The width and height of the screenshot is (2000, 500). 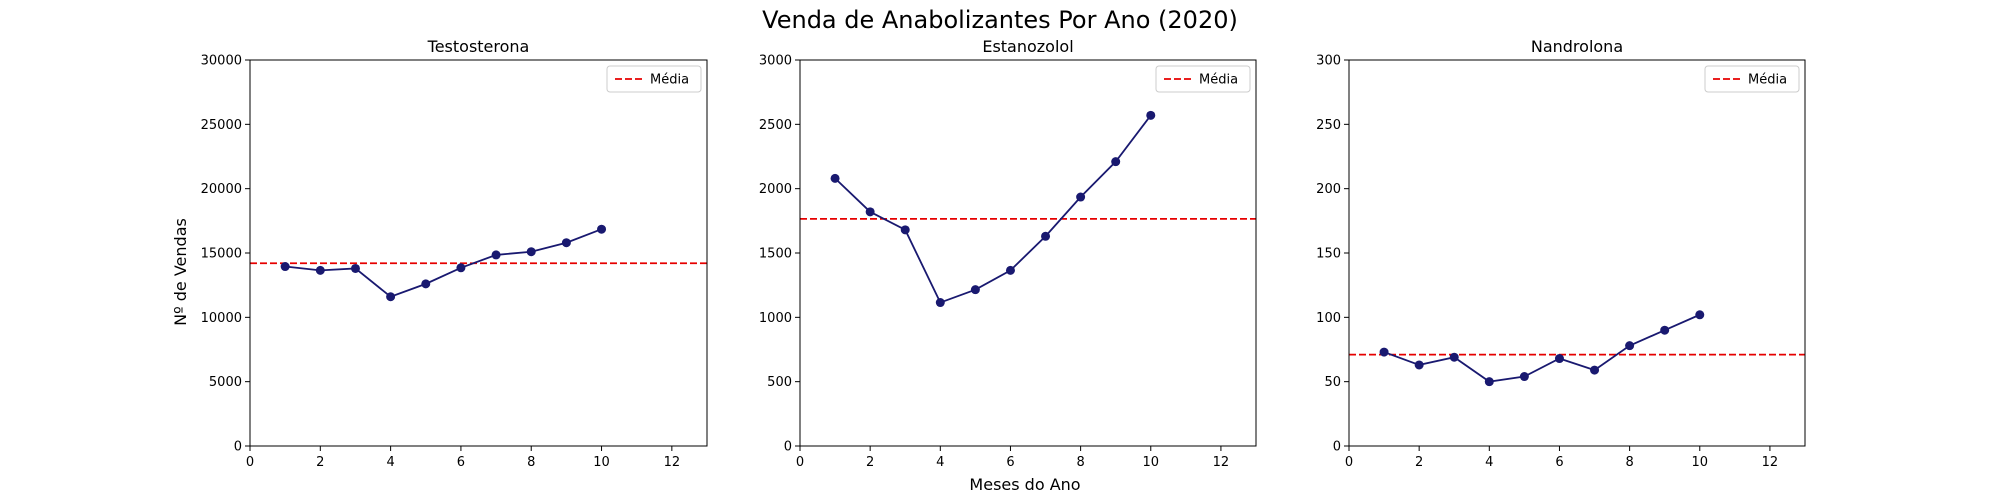 I want to click on y-axis-label: Nº de Vendas, so click(x=180, y=272).